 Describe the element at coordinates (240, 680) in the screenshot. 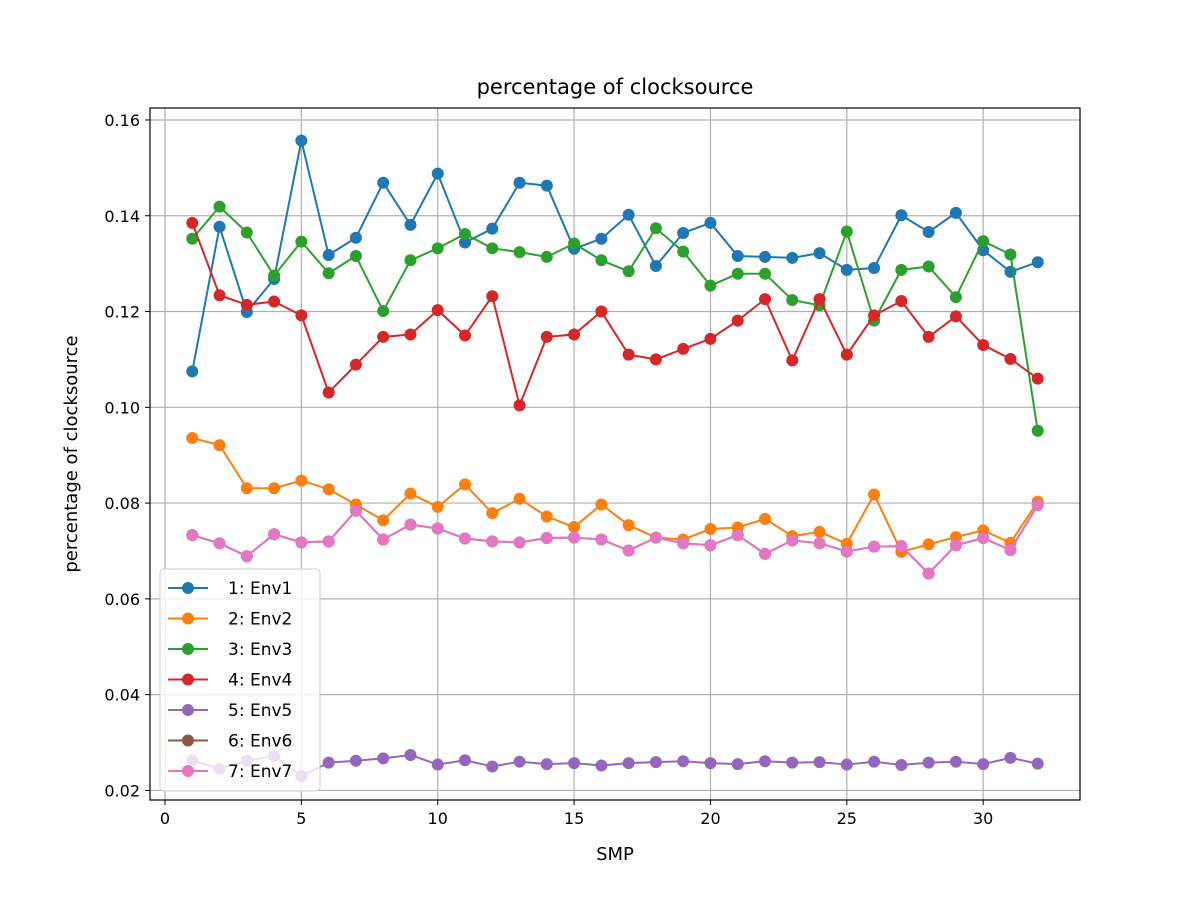

I see `legend-box` at that location.